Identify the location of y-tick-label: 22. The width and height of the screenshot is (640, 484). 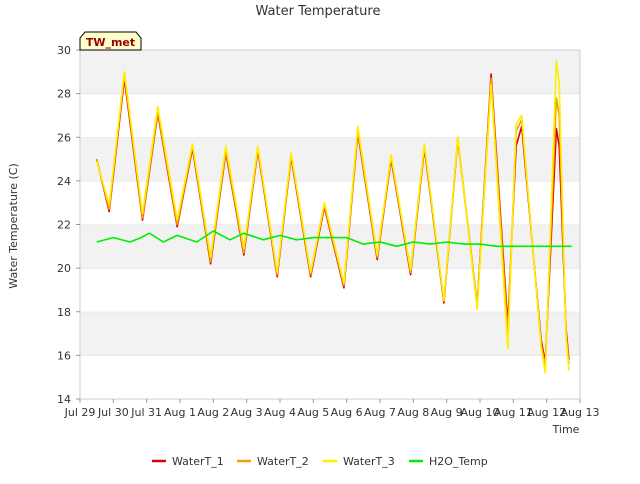
(64, 225).